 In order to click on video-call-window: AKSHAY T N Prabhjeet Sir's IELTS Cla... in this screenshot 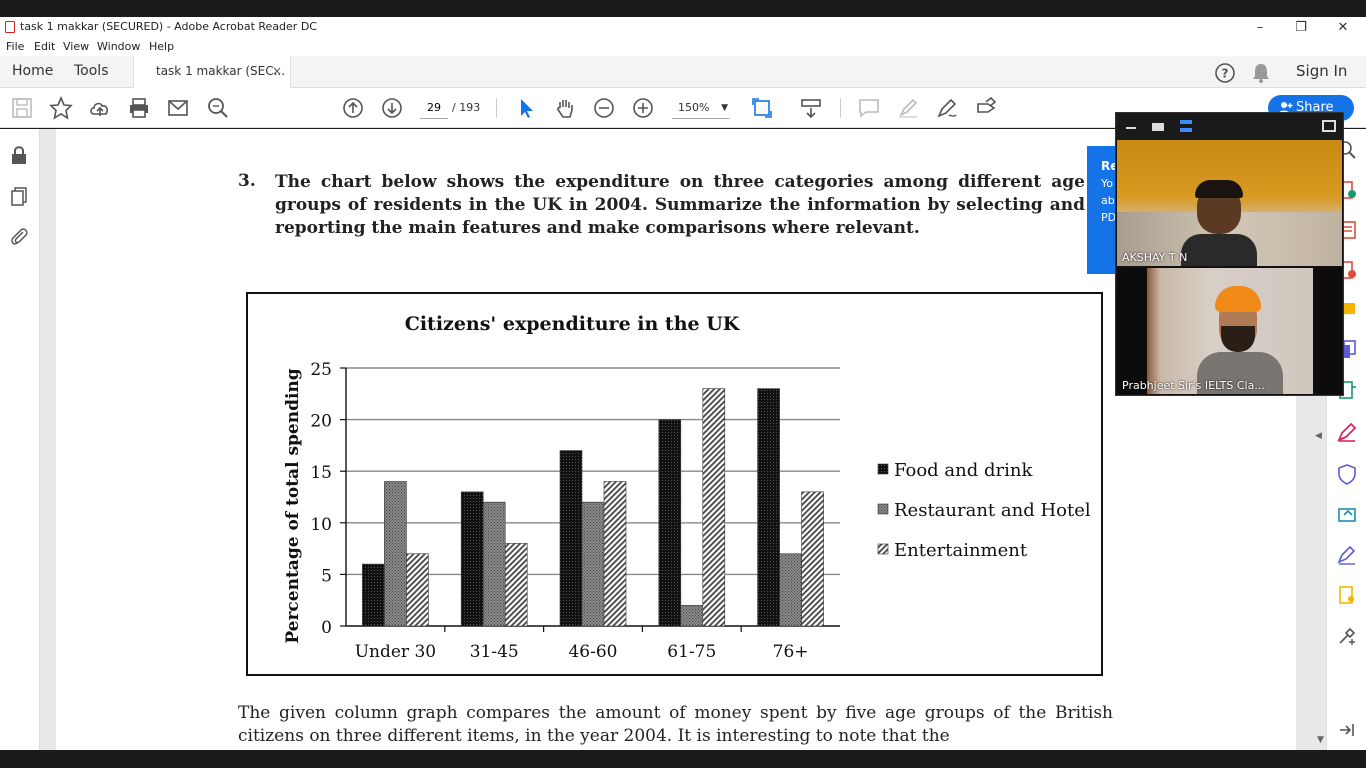, I will do `click(1229, 254)`.